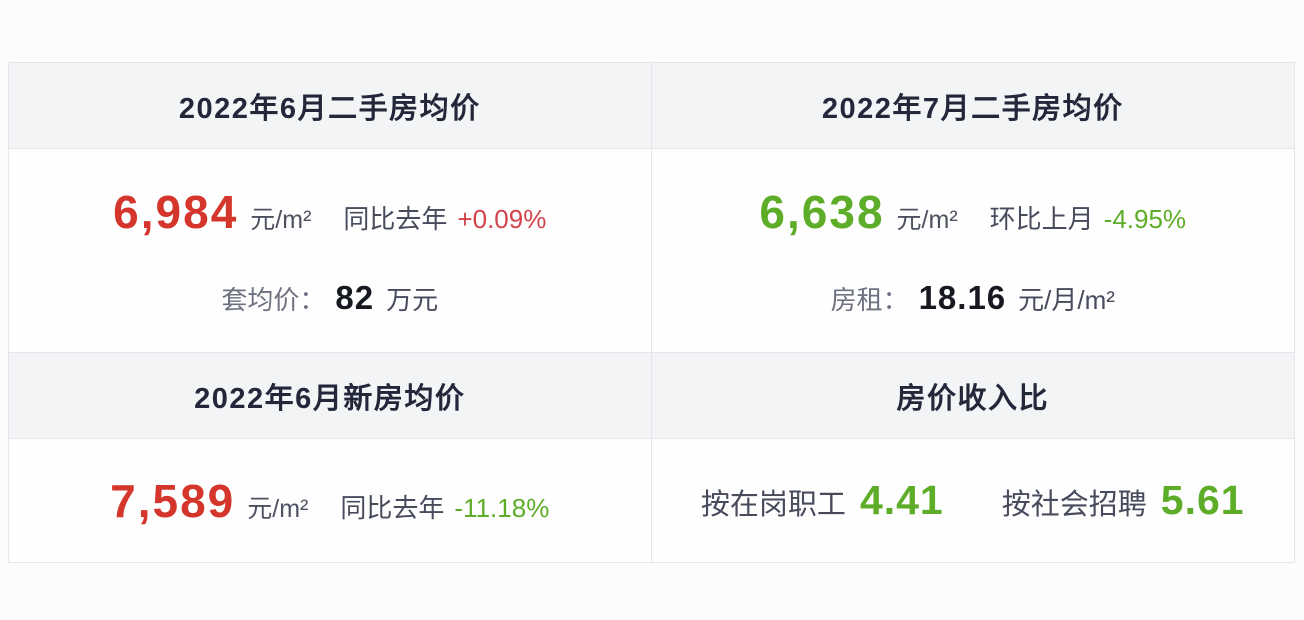  What do you see at coordinates (329, 212) in the screenshot?
I see `price-line: 6,984 元/m² 同比去年 +0.09%` at bounding box center [329, 212].